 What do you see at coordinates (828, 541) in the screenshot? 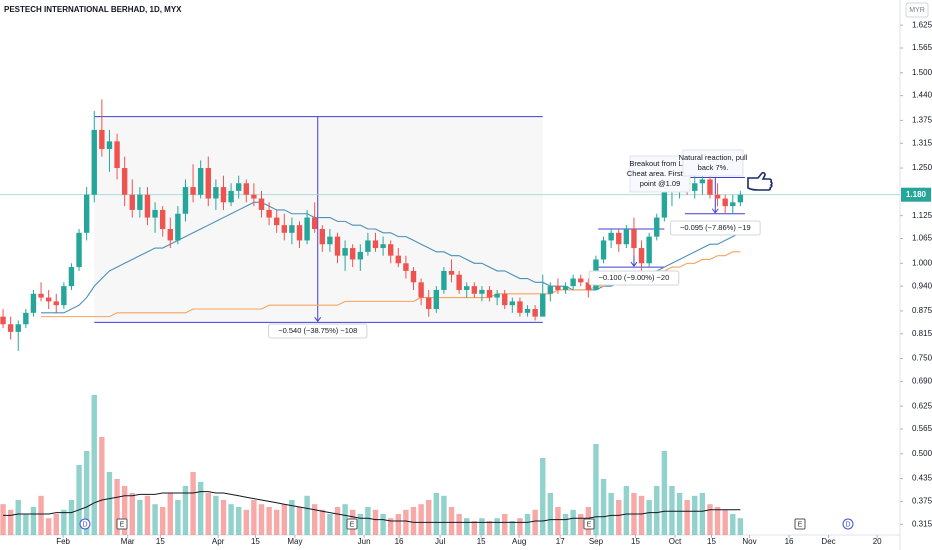
I see `x-tick-label: Dec` at bounding box center [828, 541].